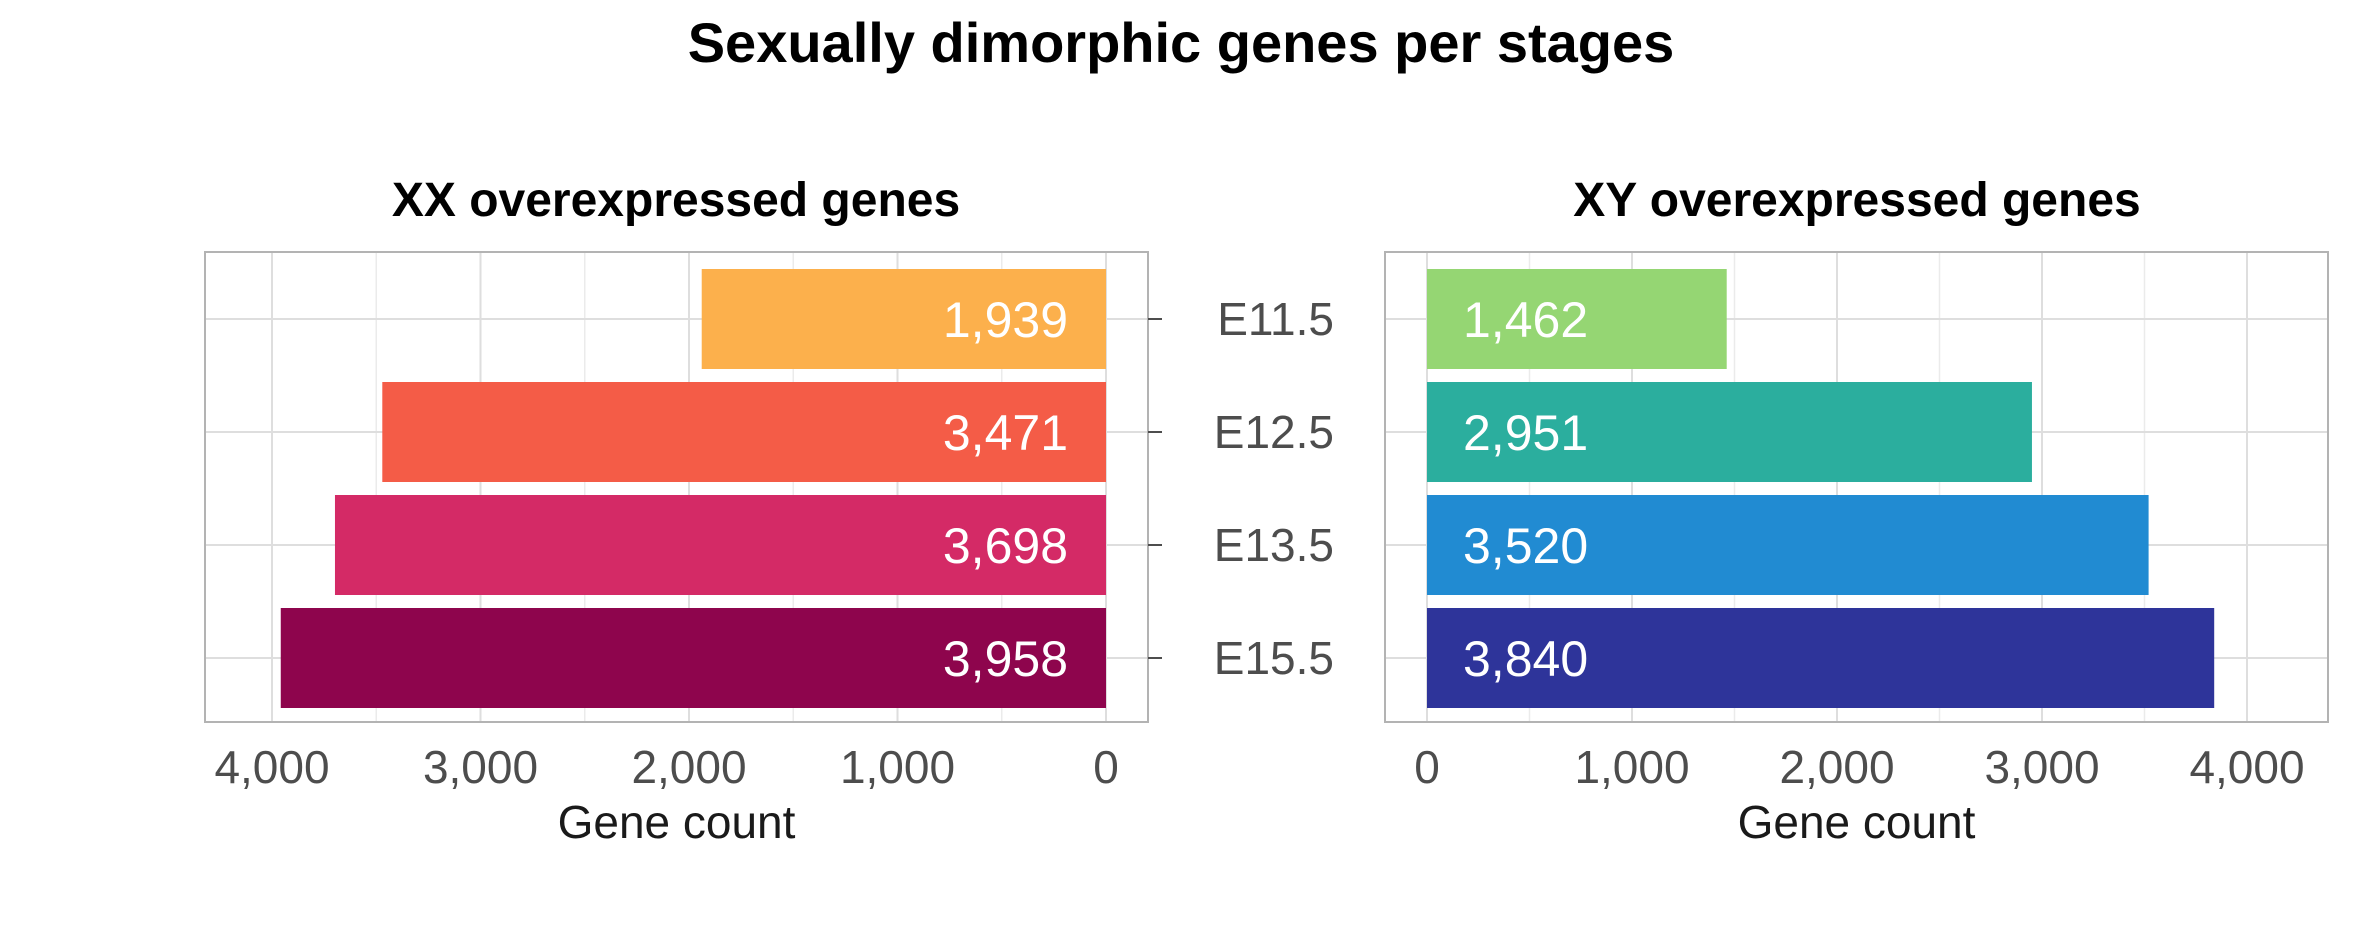  Describe the element at coordinates (1005, 433) in the screenshot. I see `xx-bar-label-E12.5: 3,471` at that location.